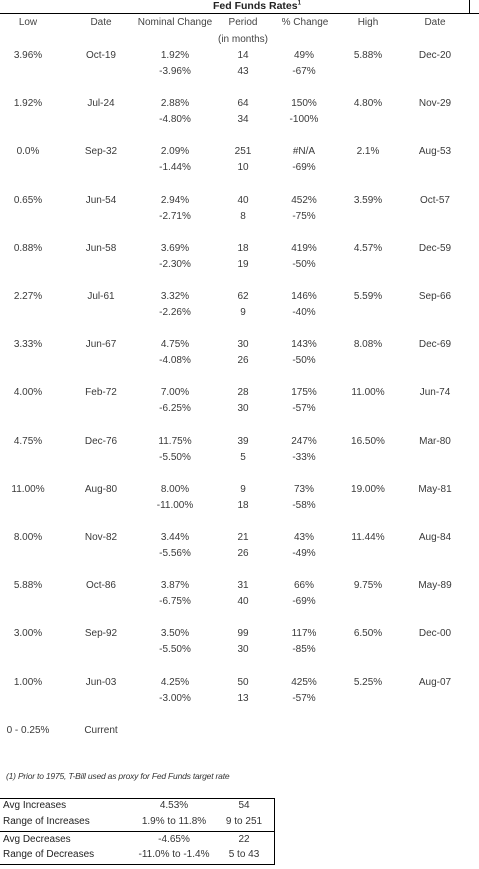 This screenshot has height=869, width=479. Describe the element at coordinates (175, 441) in the screenshot. I see `nominal-increase: 11.75%` at that location.